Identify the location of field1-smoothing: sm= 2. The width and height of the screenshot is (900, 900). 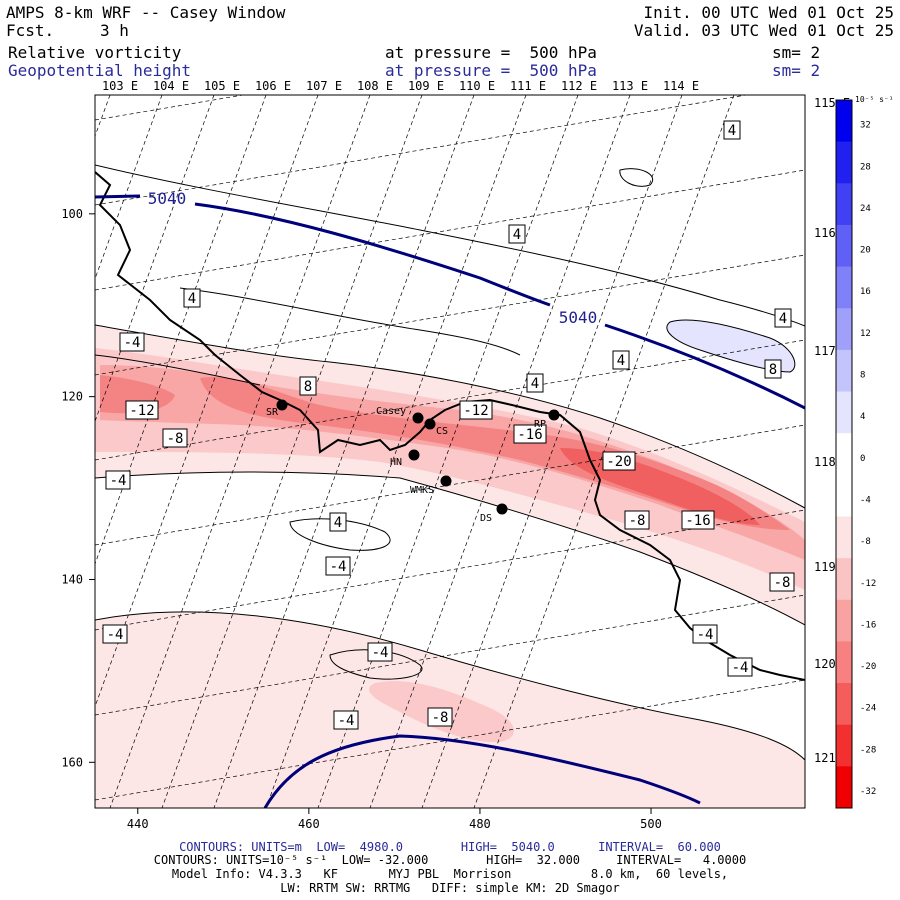
(796, 52).